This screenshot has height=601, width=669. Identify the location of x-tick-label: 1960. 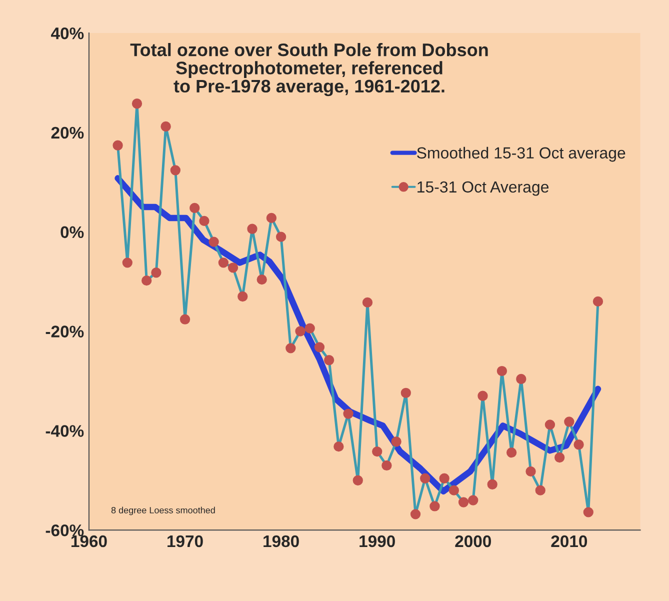
(89, 541).